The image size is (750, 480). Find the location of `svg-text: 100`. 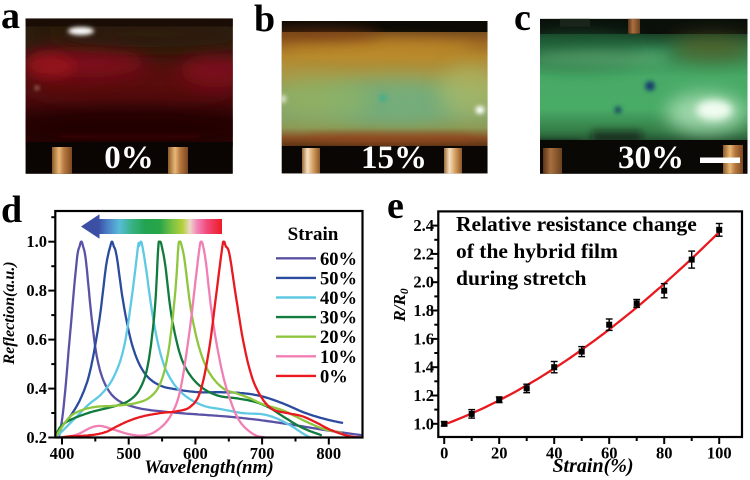

svg-text: 100 is located at coordinates (719, 453).